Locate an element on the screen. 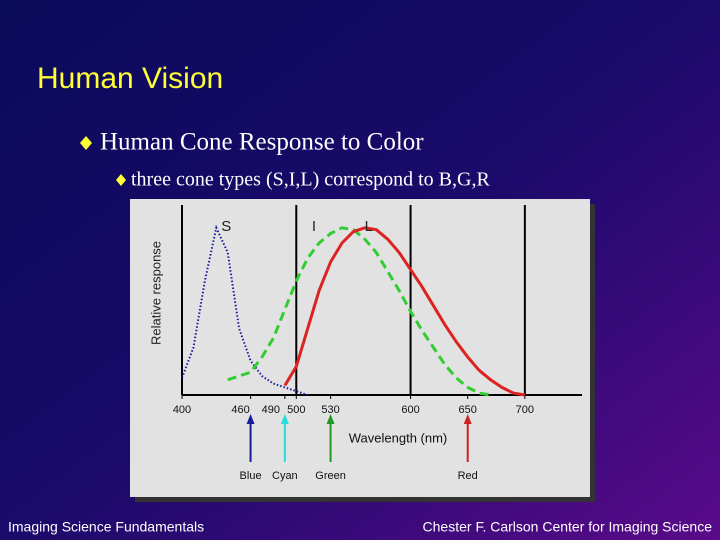 The image size is (720, 540). series-label: S is located at coordinates (226, 226).